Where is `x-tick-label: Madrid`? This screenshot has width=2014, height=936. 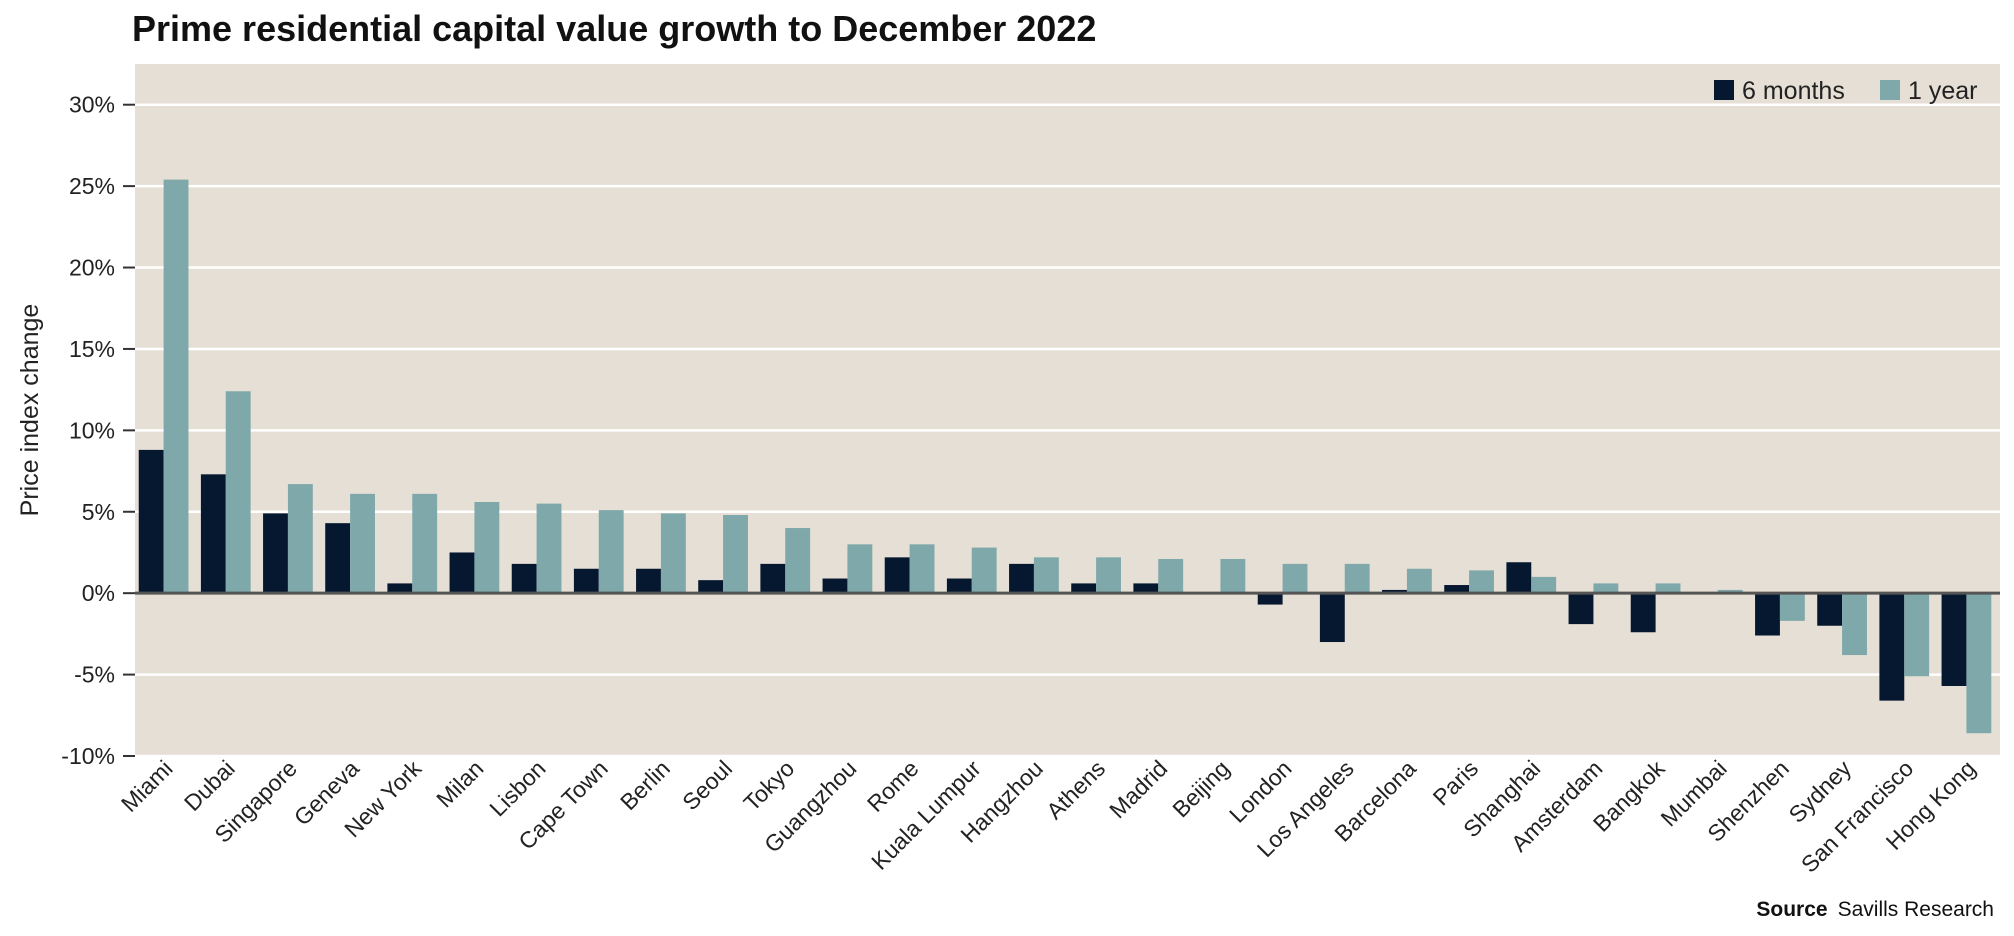
x-tick-label: Madrid is located at coordinates (1138, 789).